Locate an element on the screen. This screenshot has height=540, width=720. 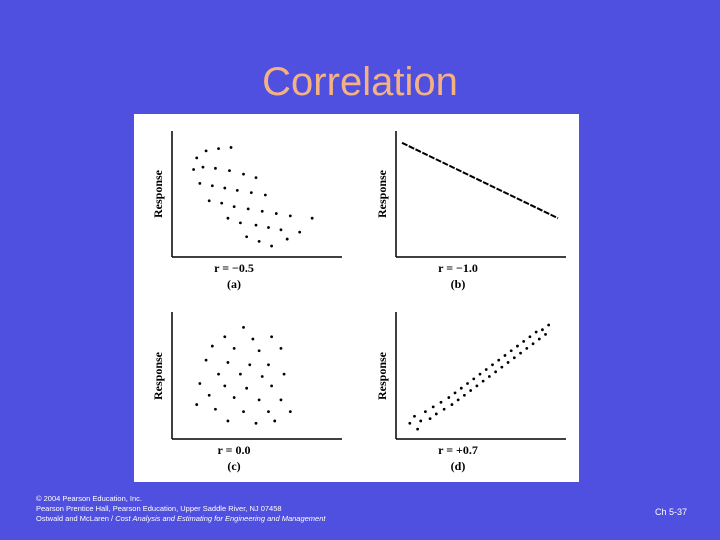
footer-copyright: © 2004 Pearson Education, Inc. is located at coordinates (89, 498).